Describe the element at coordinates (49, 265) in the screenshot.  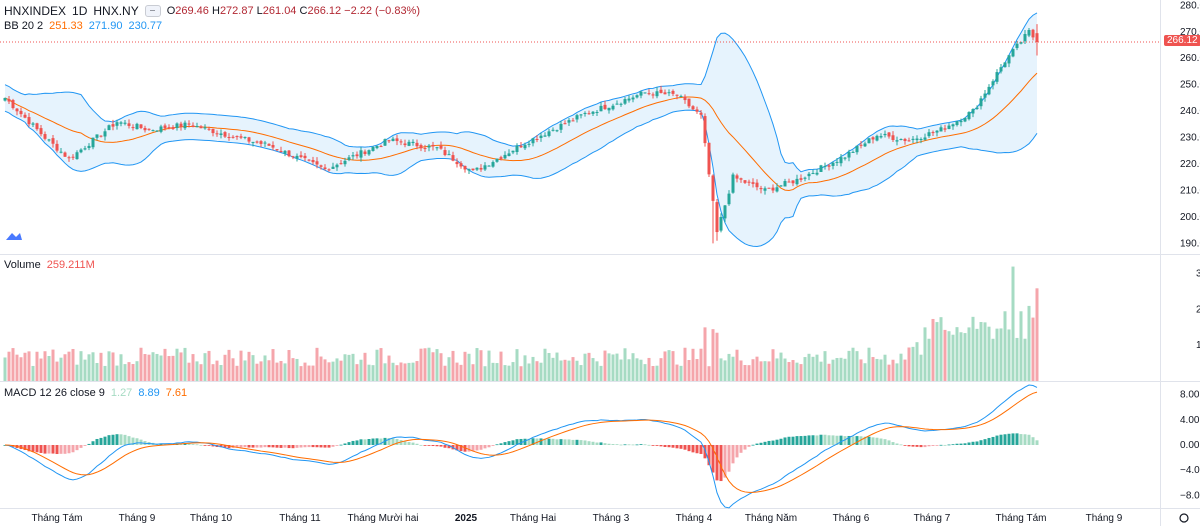
I see `volume-legend: Volume 259.211M` at that location.